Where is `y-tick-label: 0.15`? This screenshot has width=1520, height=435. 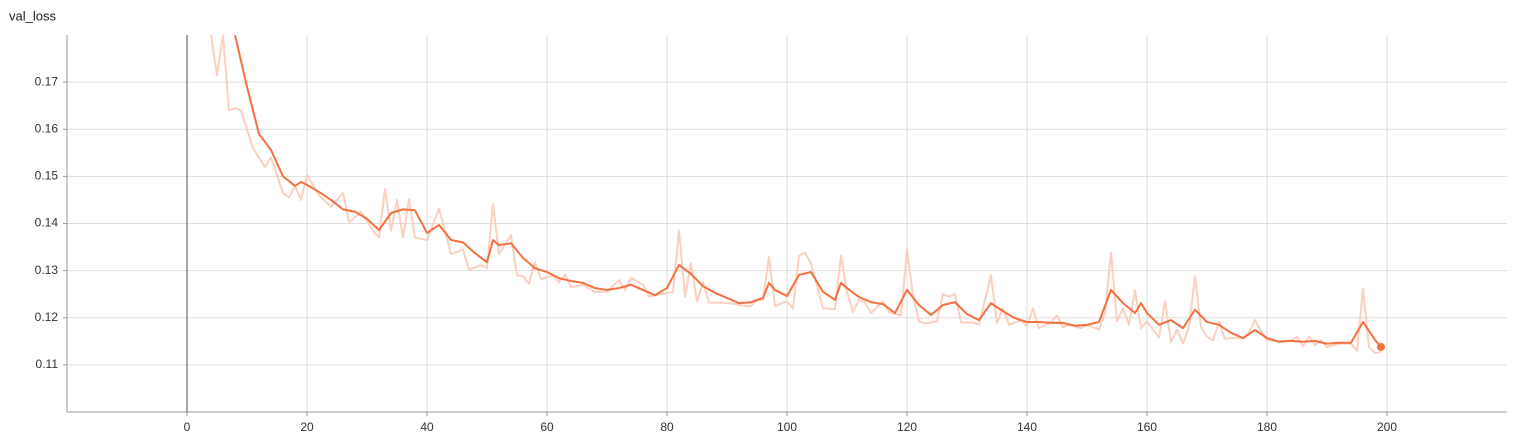 y-tick-label: 0.15 is located at coordinates (47, 176).